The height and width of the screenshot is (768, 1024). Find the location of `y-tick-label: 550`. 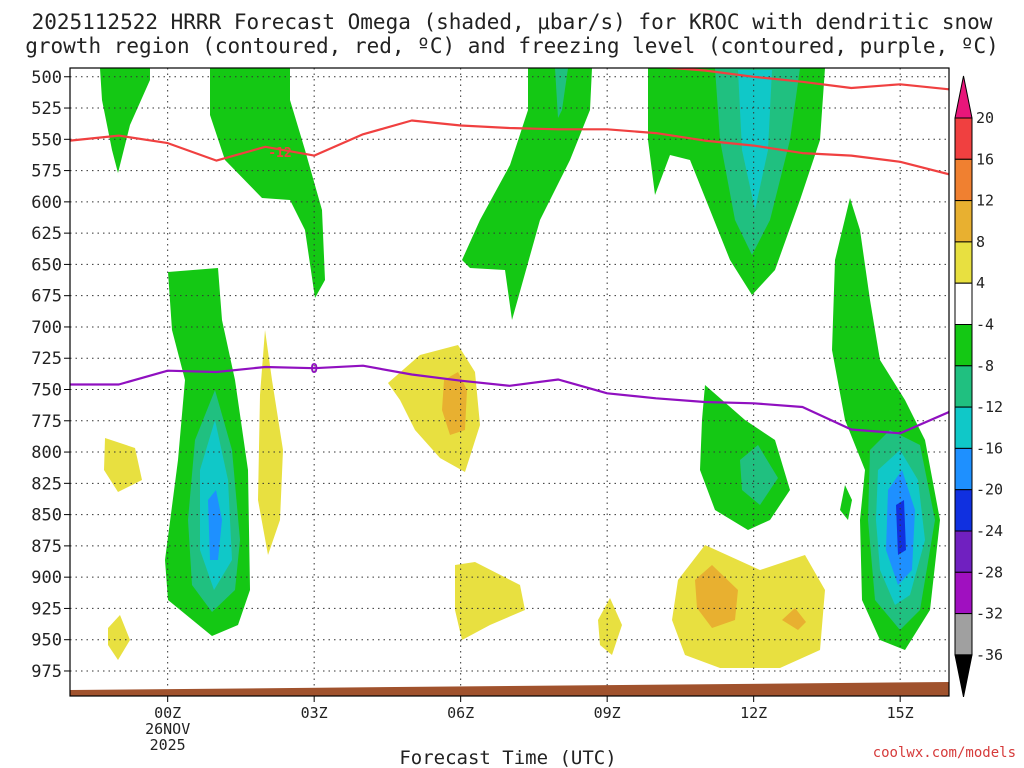

y-tick-label: 550 is located at coordinates (46, 140).